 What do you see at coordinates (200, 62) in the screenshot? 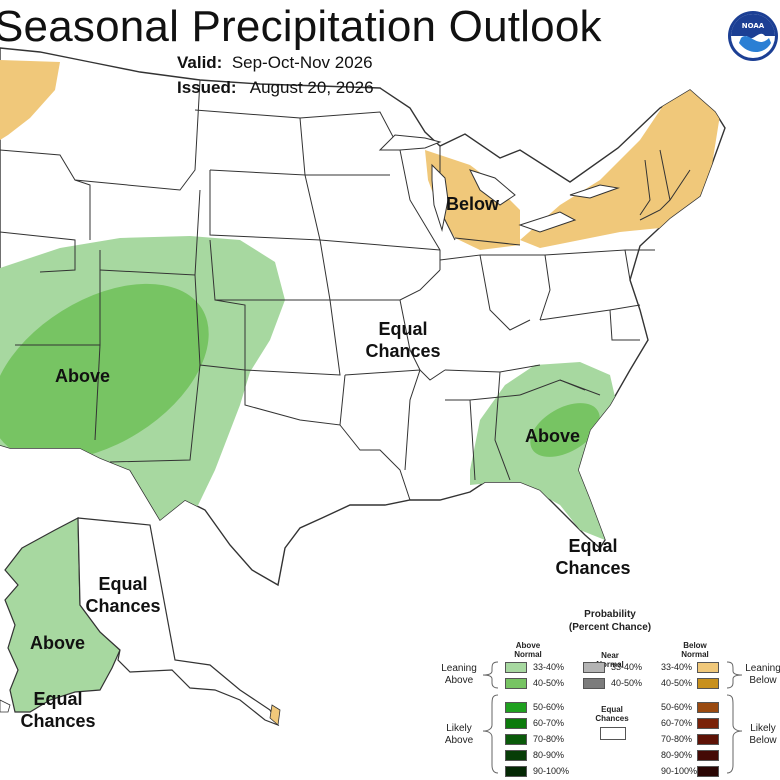
I see `valid-label: Valid:` at bounding box center [200, 62].